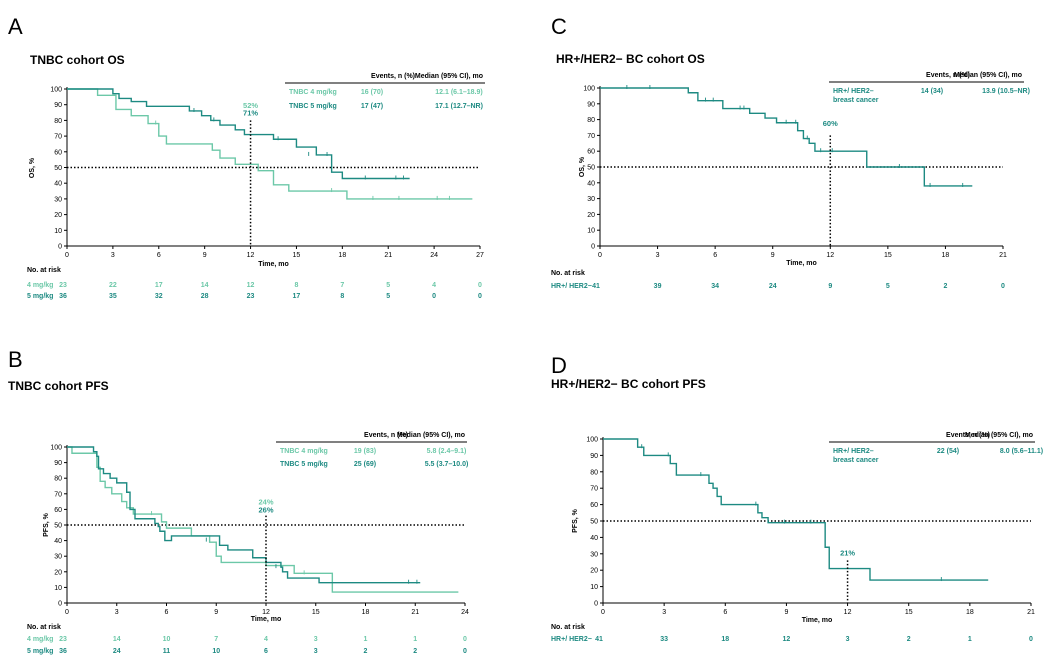  What do you see at coordinates (628, 384) in the screenshot?
I see `chart-title-d: HR+/HER2− BC cohort PFS` at bounding box center [628, 384].